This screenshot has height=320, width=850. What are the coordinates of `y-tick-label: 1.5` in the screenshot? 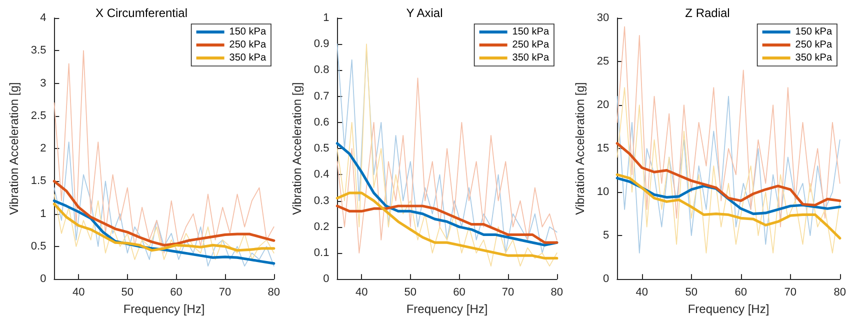 It's located at (38, 181).